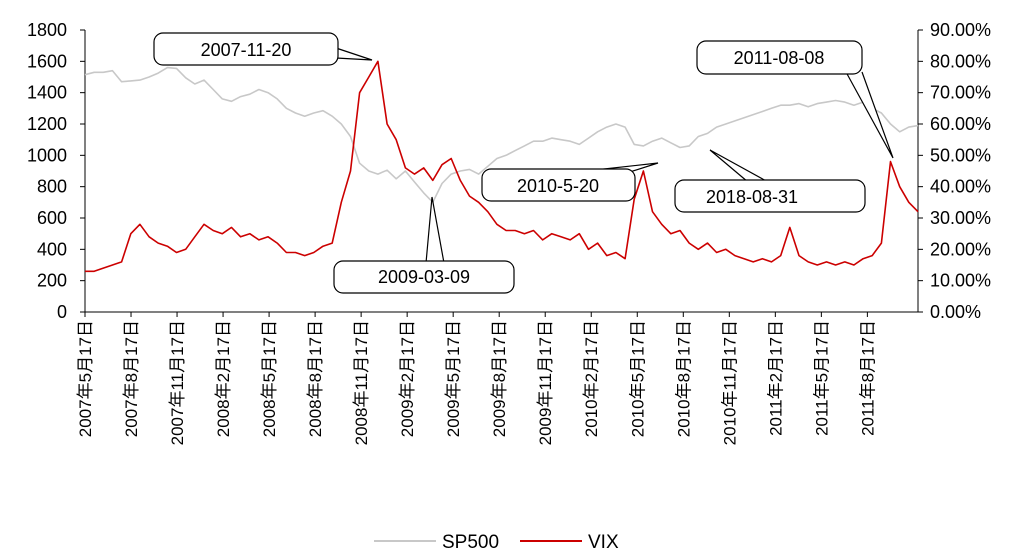 Image resolution: width=1029 pixels, height=558 pixels. Describe the element at coordinates (52, 281) in the screenshot. I see `left-tick-label: 200` at that location.